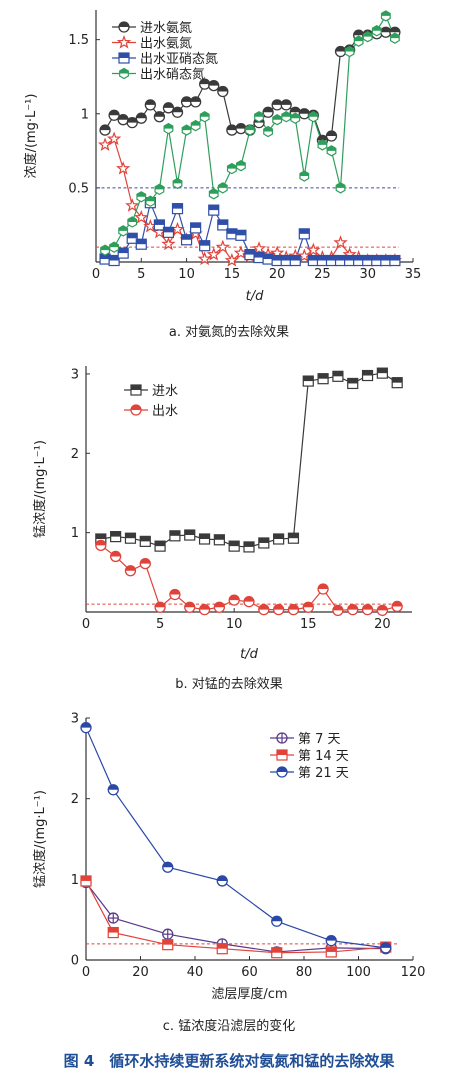 The image size is (459, 1088). I want to click on x-tick-label: 15, so click(308, 624).